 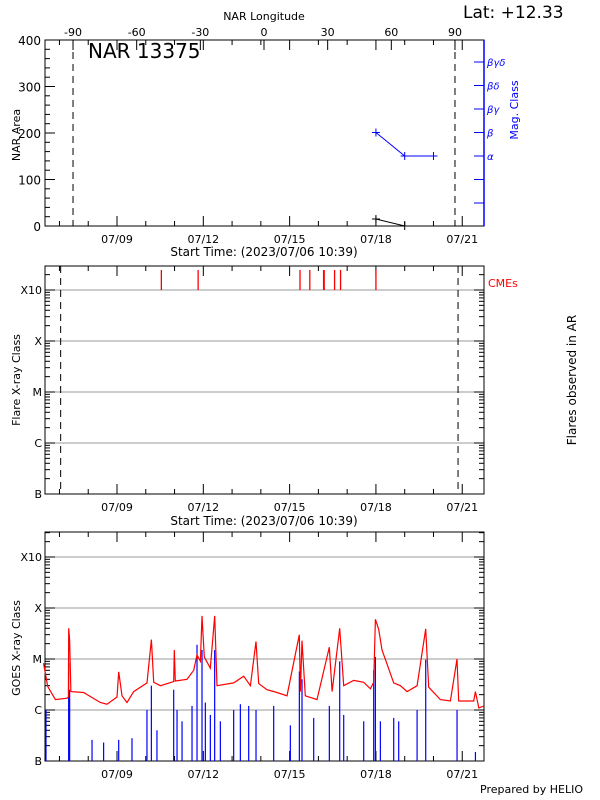 What do you see at coordinates (203, 239) in the screenshot?
I see `nar-x-tick-label: 07/12` at bounding box center [203, 239].